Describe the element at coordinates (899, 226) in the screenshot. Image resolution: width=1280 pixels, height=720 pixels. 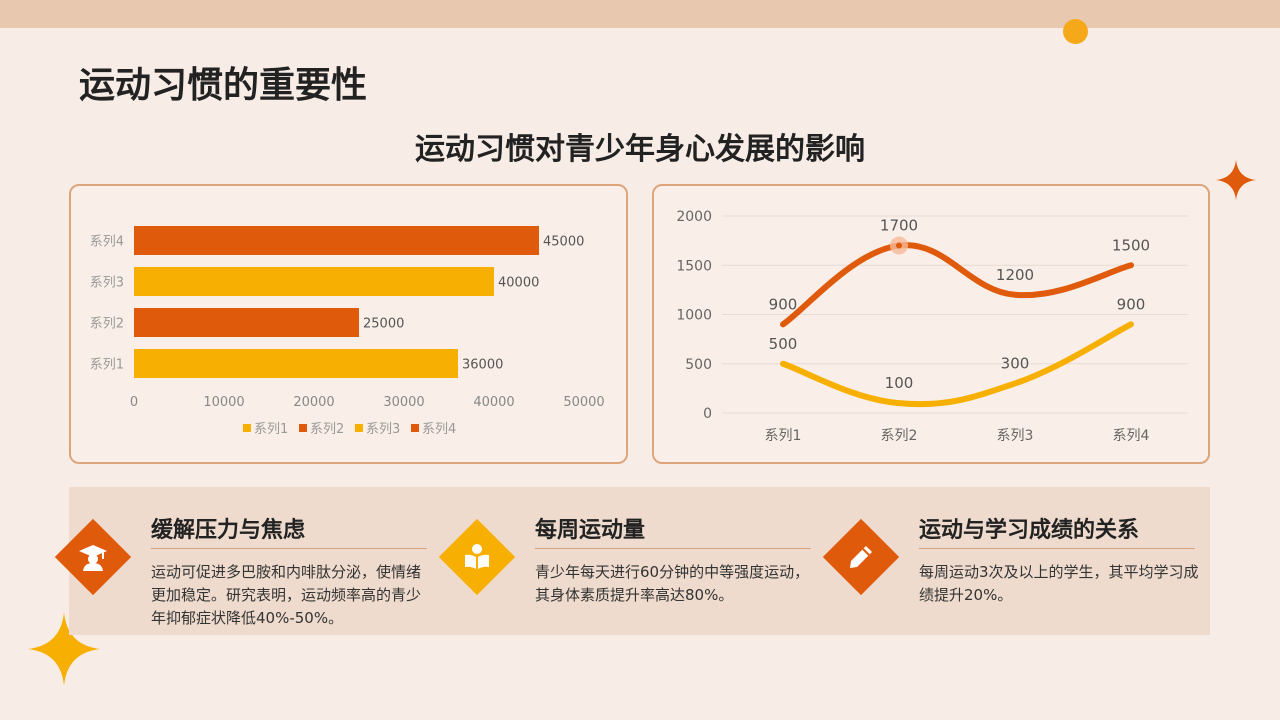
I see `data-label: 1700` at that location.